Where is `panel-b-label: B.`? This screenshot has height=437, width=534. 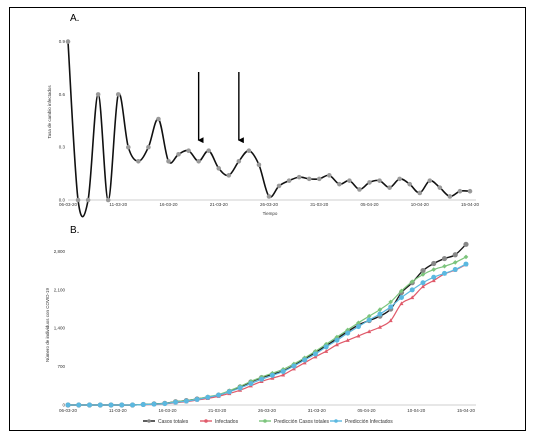 panel-b-label: B. is located at coordinates (74, 230).